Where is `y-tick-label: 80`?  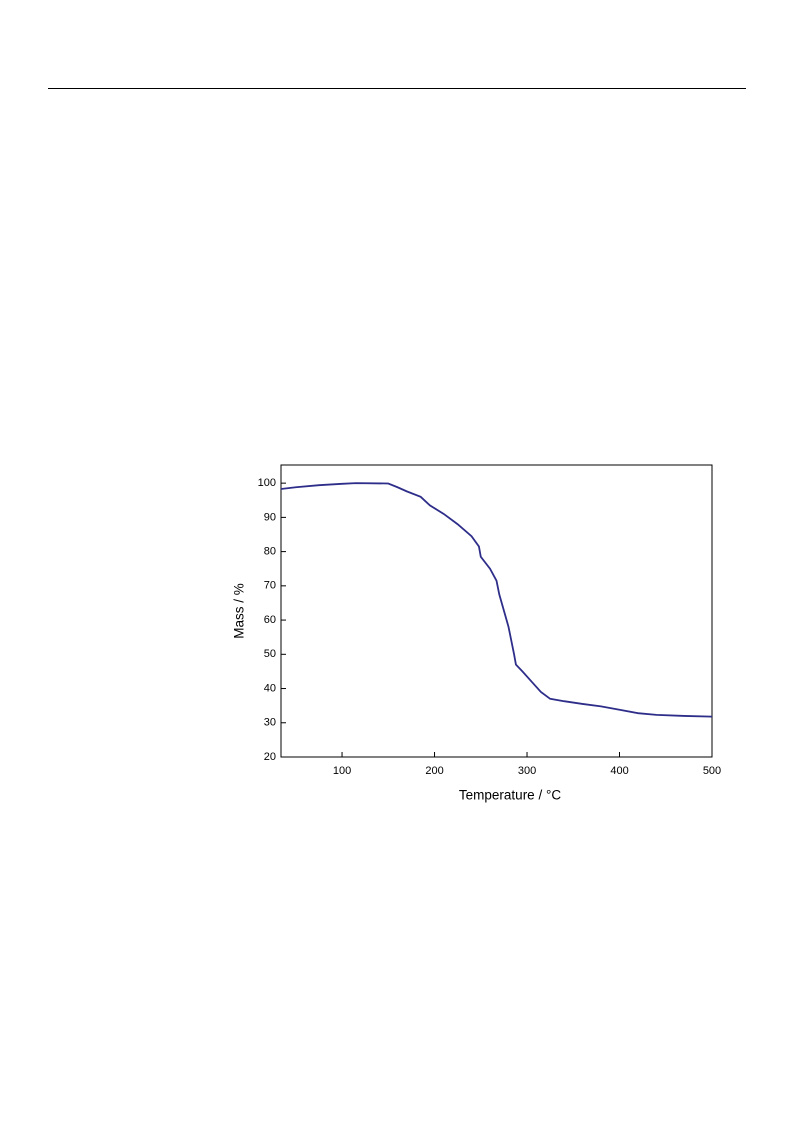
y-tick-label: 80 is located at coordinates (270, 552).